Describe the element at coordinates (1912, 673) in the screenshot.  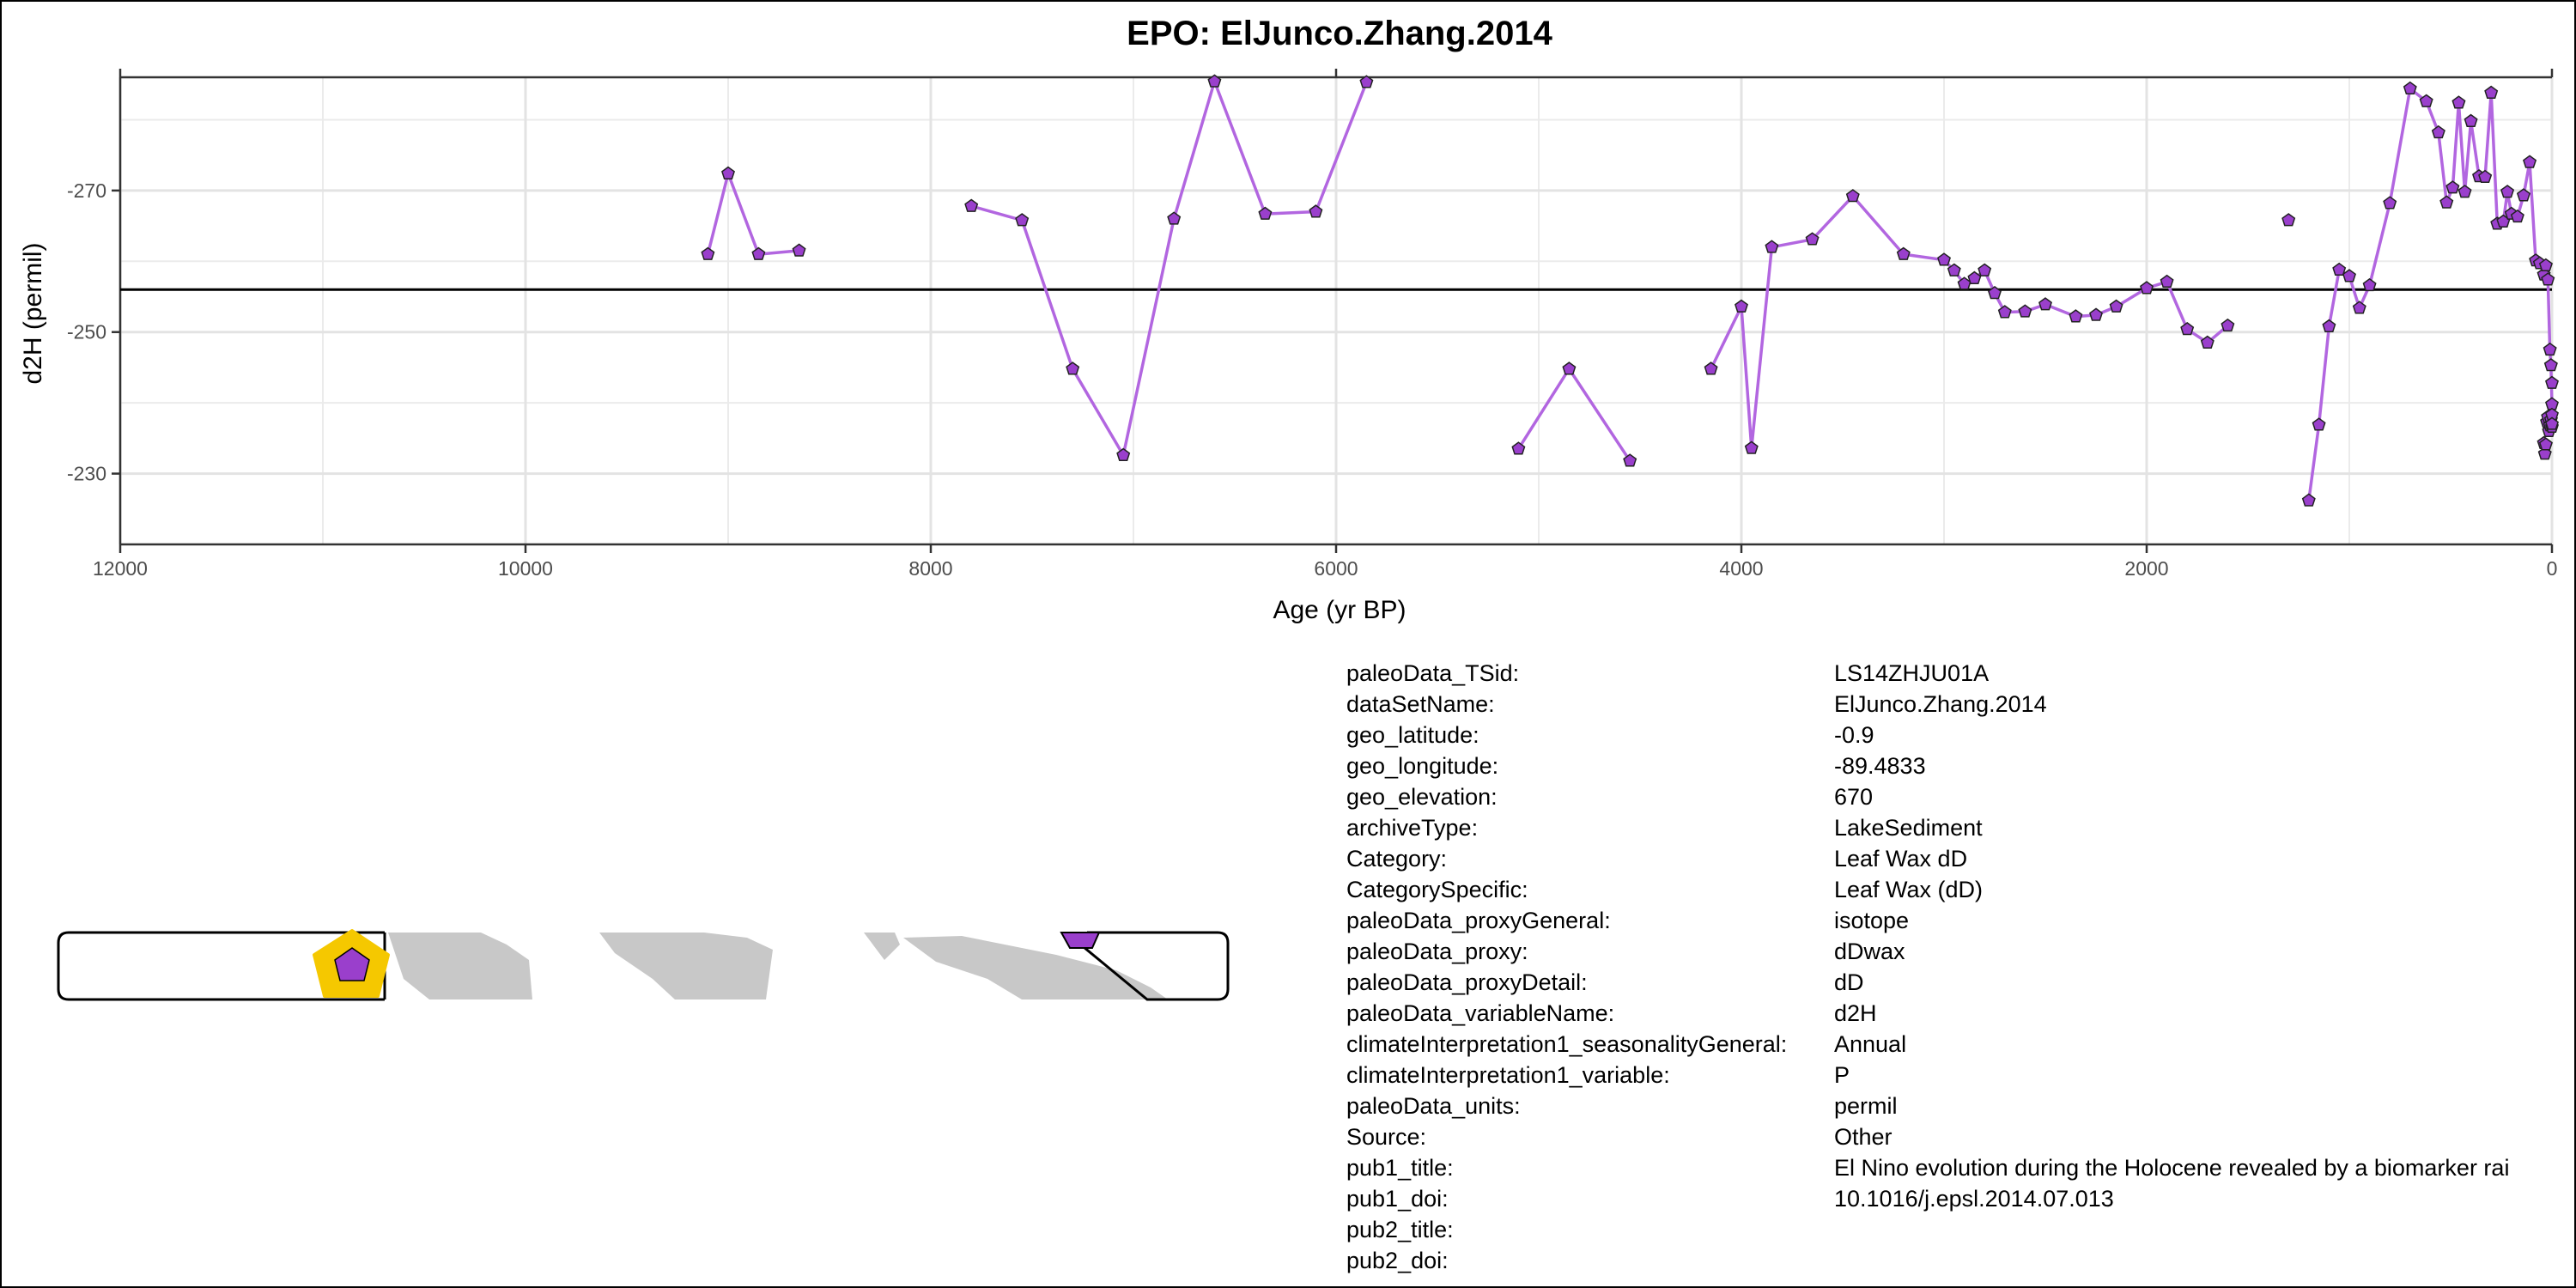
I see `metadata-value: LS14ZHJU01A` at that location.